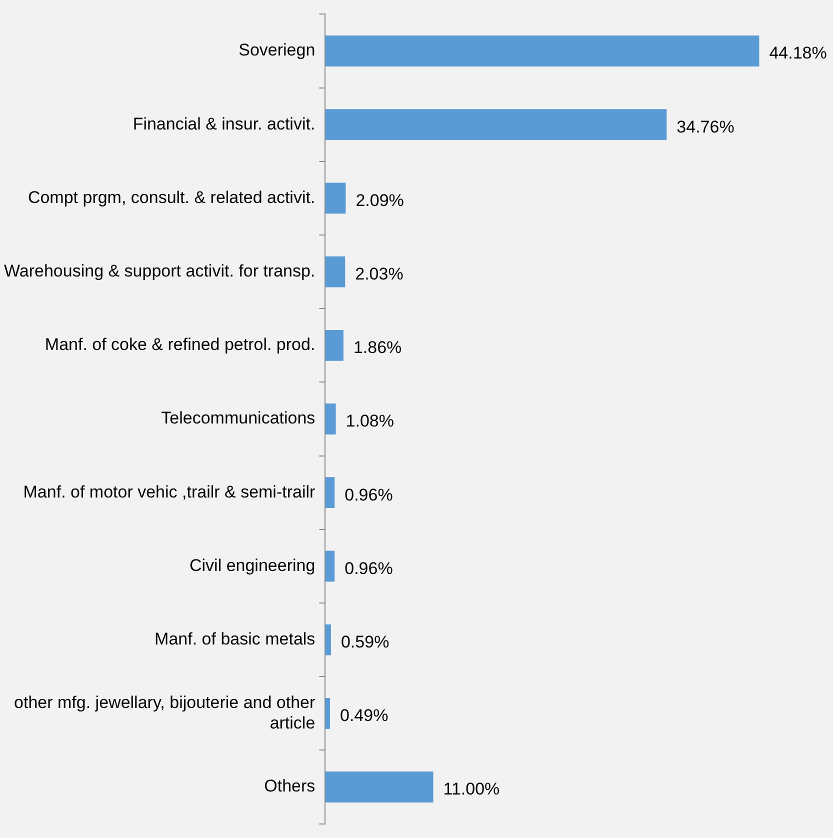 The width and height of the screenshot is (833, 838). I want to click on y-tick-label: Manf. of coke & refined petrol. prod., so click(180, 344).